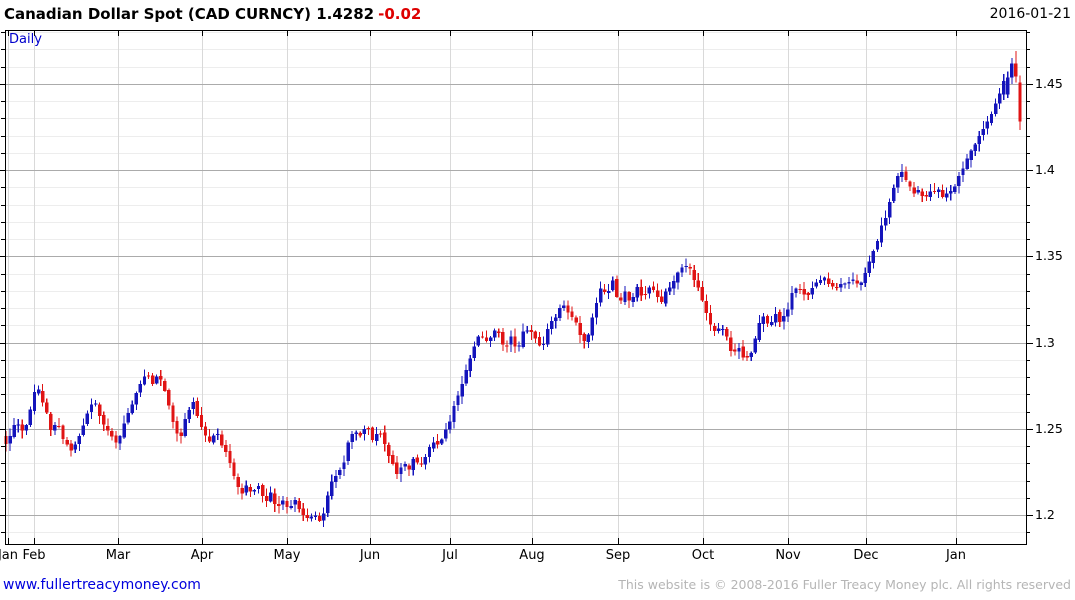  Describe the element at coordinates (1045, 169) in the screenshot. I see `y-axis-label: 1.4` at that location.